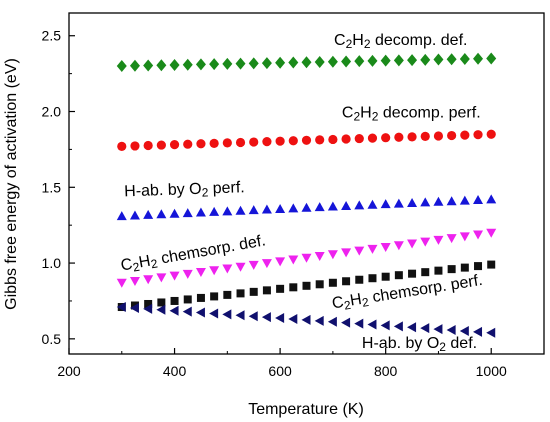 This screenshot has width=550, height=422. What do you see at coordinates (280, 371) in the screenshot?
I see `x-tick-label: 600` at bounding box center [280, 371].